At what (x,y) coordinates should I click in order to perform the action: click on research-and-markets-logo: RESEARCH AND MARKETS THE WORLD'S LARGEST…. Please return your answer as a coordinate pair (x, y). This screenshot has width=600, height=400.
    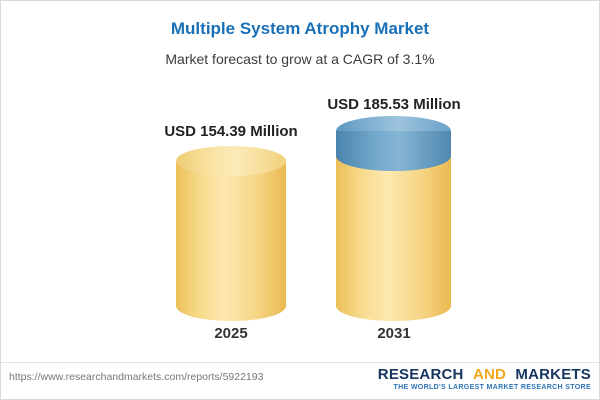
    Looking at the image, I should click on (484, 379).